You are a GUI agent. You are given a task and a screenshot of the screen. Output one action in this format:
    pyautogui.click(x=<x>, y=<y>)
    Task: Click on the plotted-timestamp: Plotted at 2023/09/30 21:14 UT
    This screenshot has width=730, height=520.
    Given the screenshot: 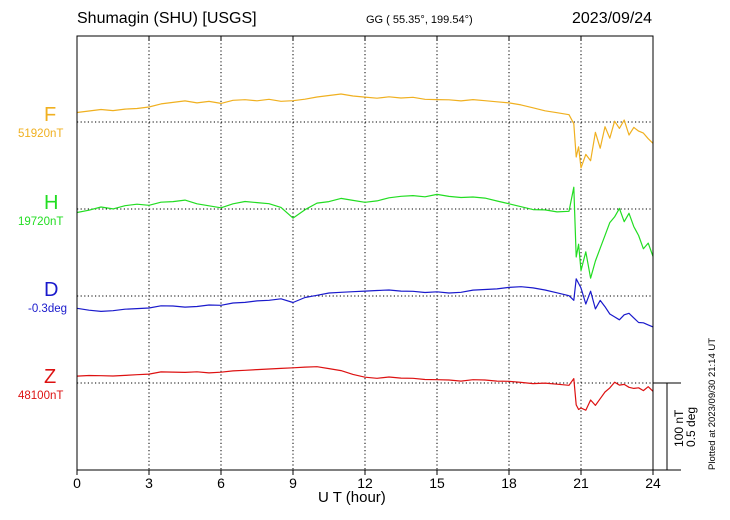 What is the action you would take?
    pyautogui.click(x=712, y=403)
    